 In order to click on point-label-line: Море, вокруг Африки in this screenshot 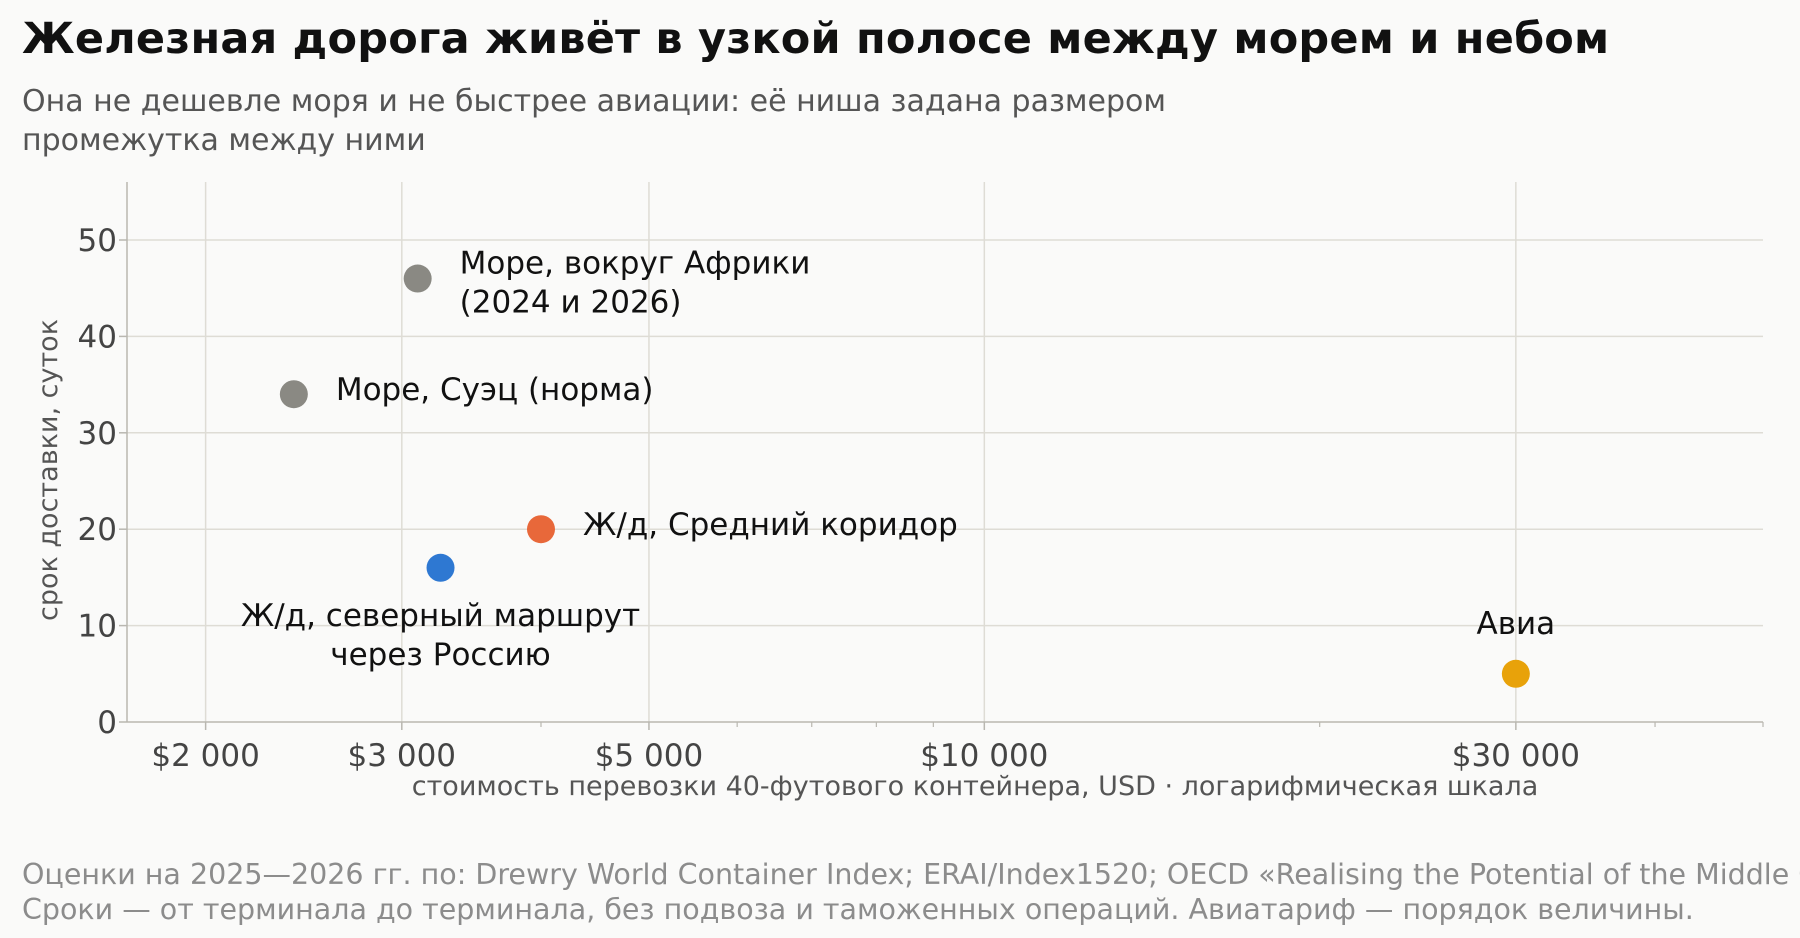, I will do `click(635, 264)`.